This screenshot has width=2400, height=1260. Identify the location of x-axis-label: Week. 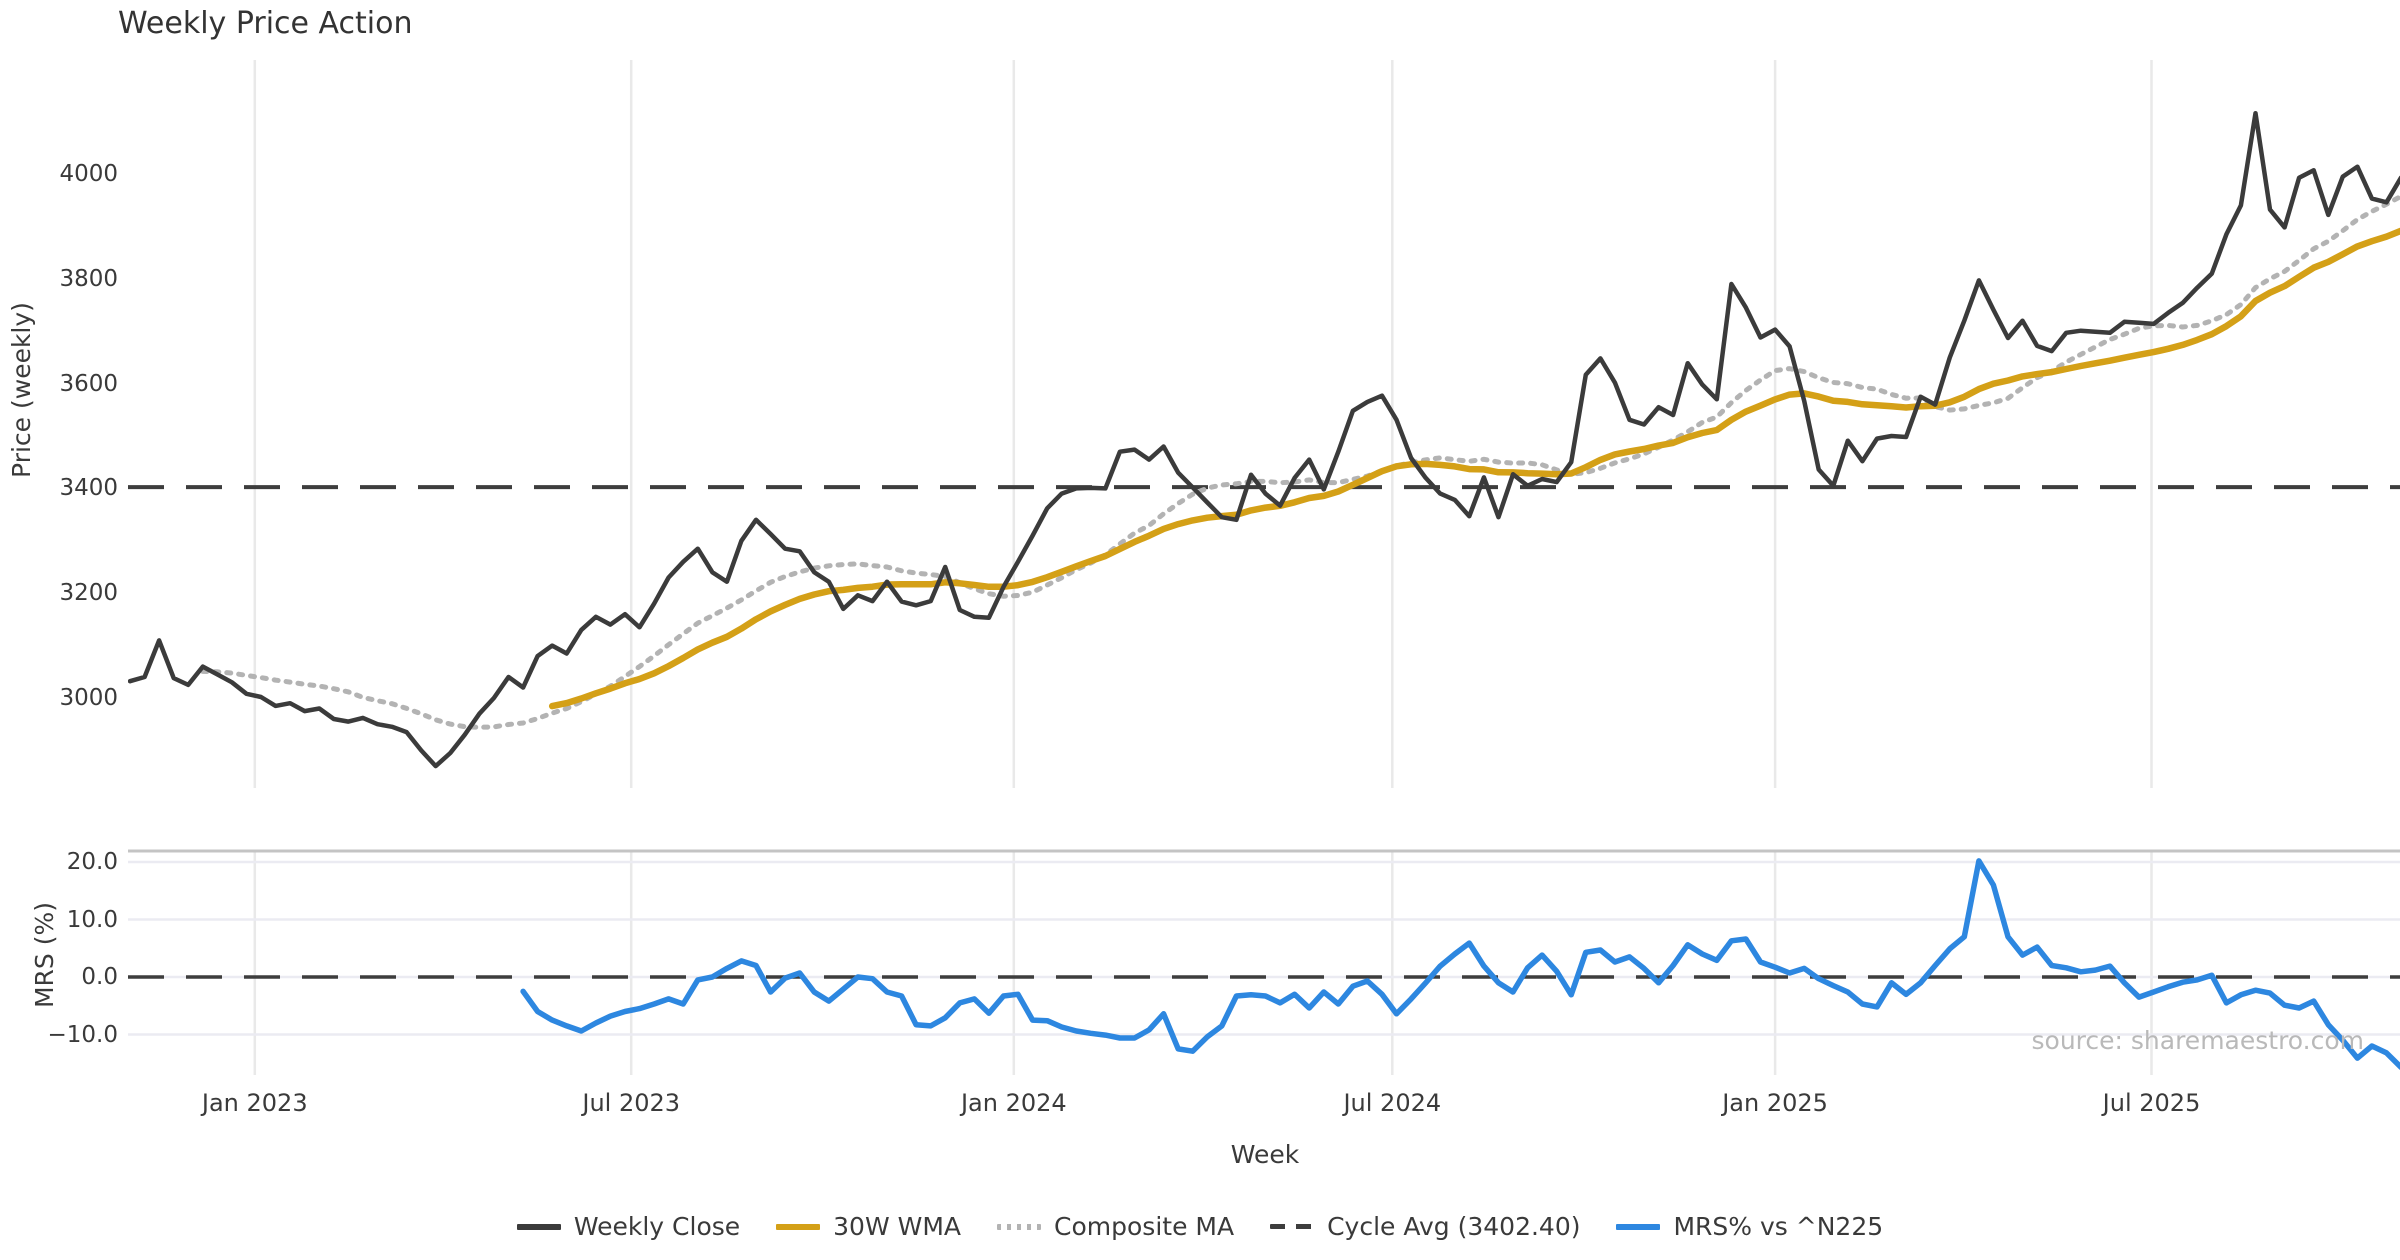
(1265, 1154).